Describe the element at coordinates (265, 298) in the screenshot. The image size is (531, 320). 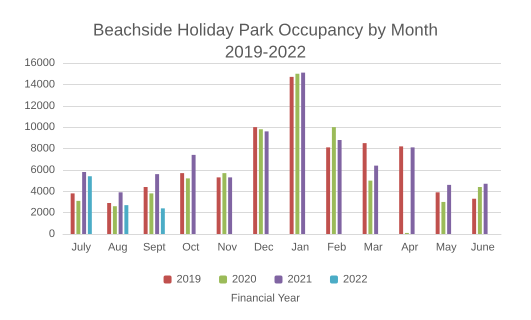
I see `legend-title: Financial Year` at that location.